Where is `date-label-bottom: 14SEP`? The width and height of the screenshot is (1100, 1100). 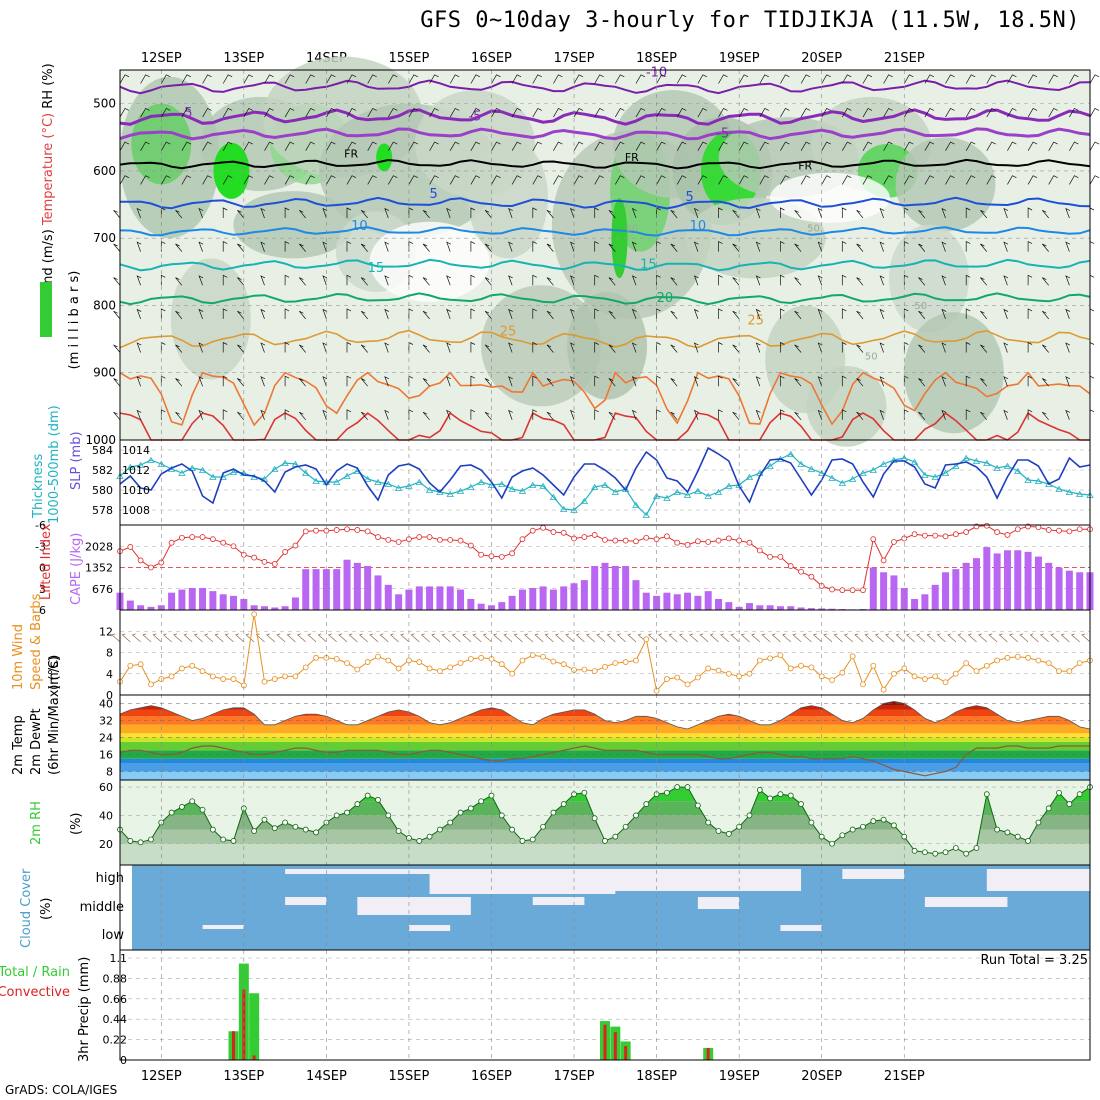
date-label-bottom: 14SEP is located at coordinates (326, 1076).